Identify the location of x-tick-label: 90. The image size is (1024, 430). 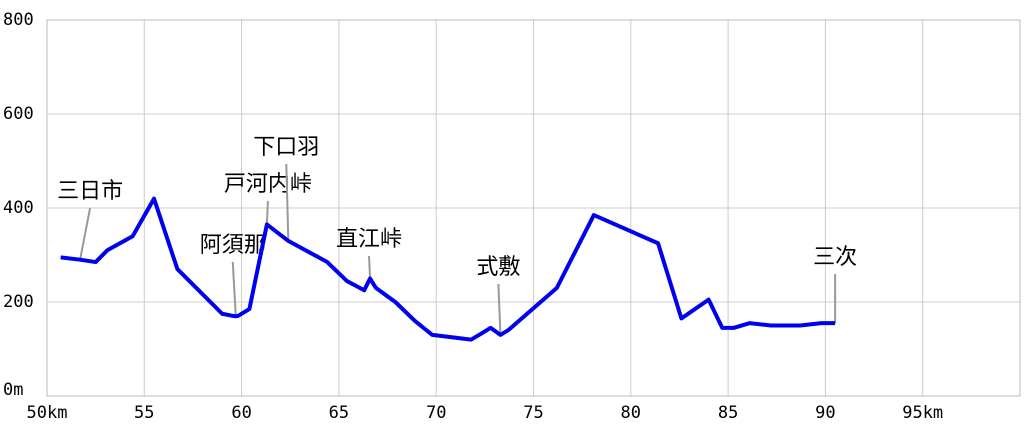
(825, 413).